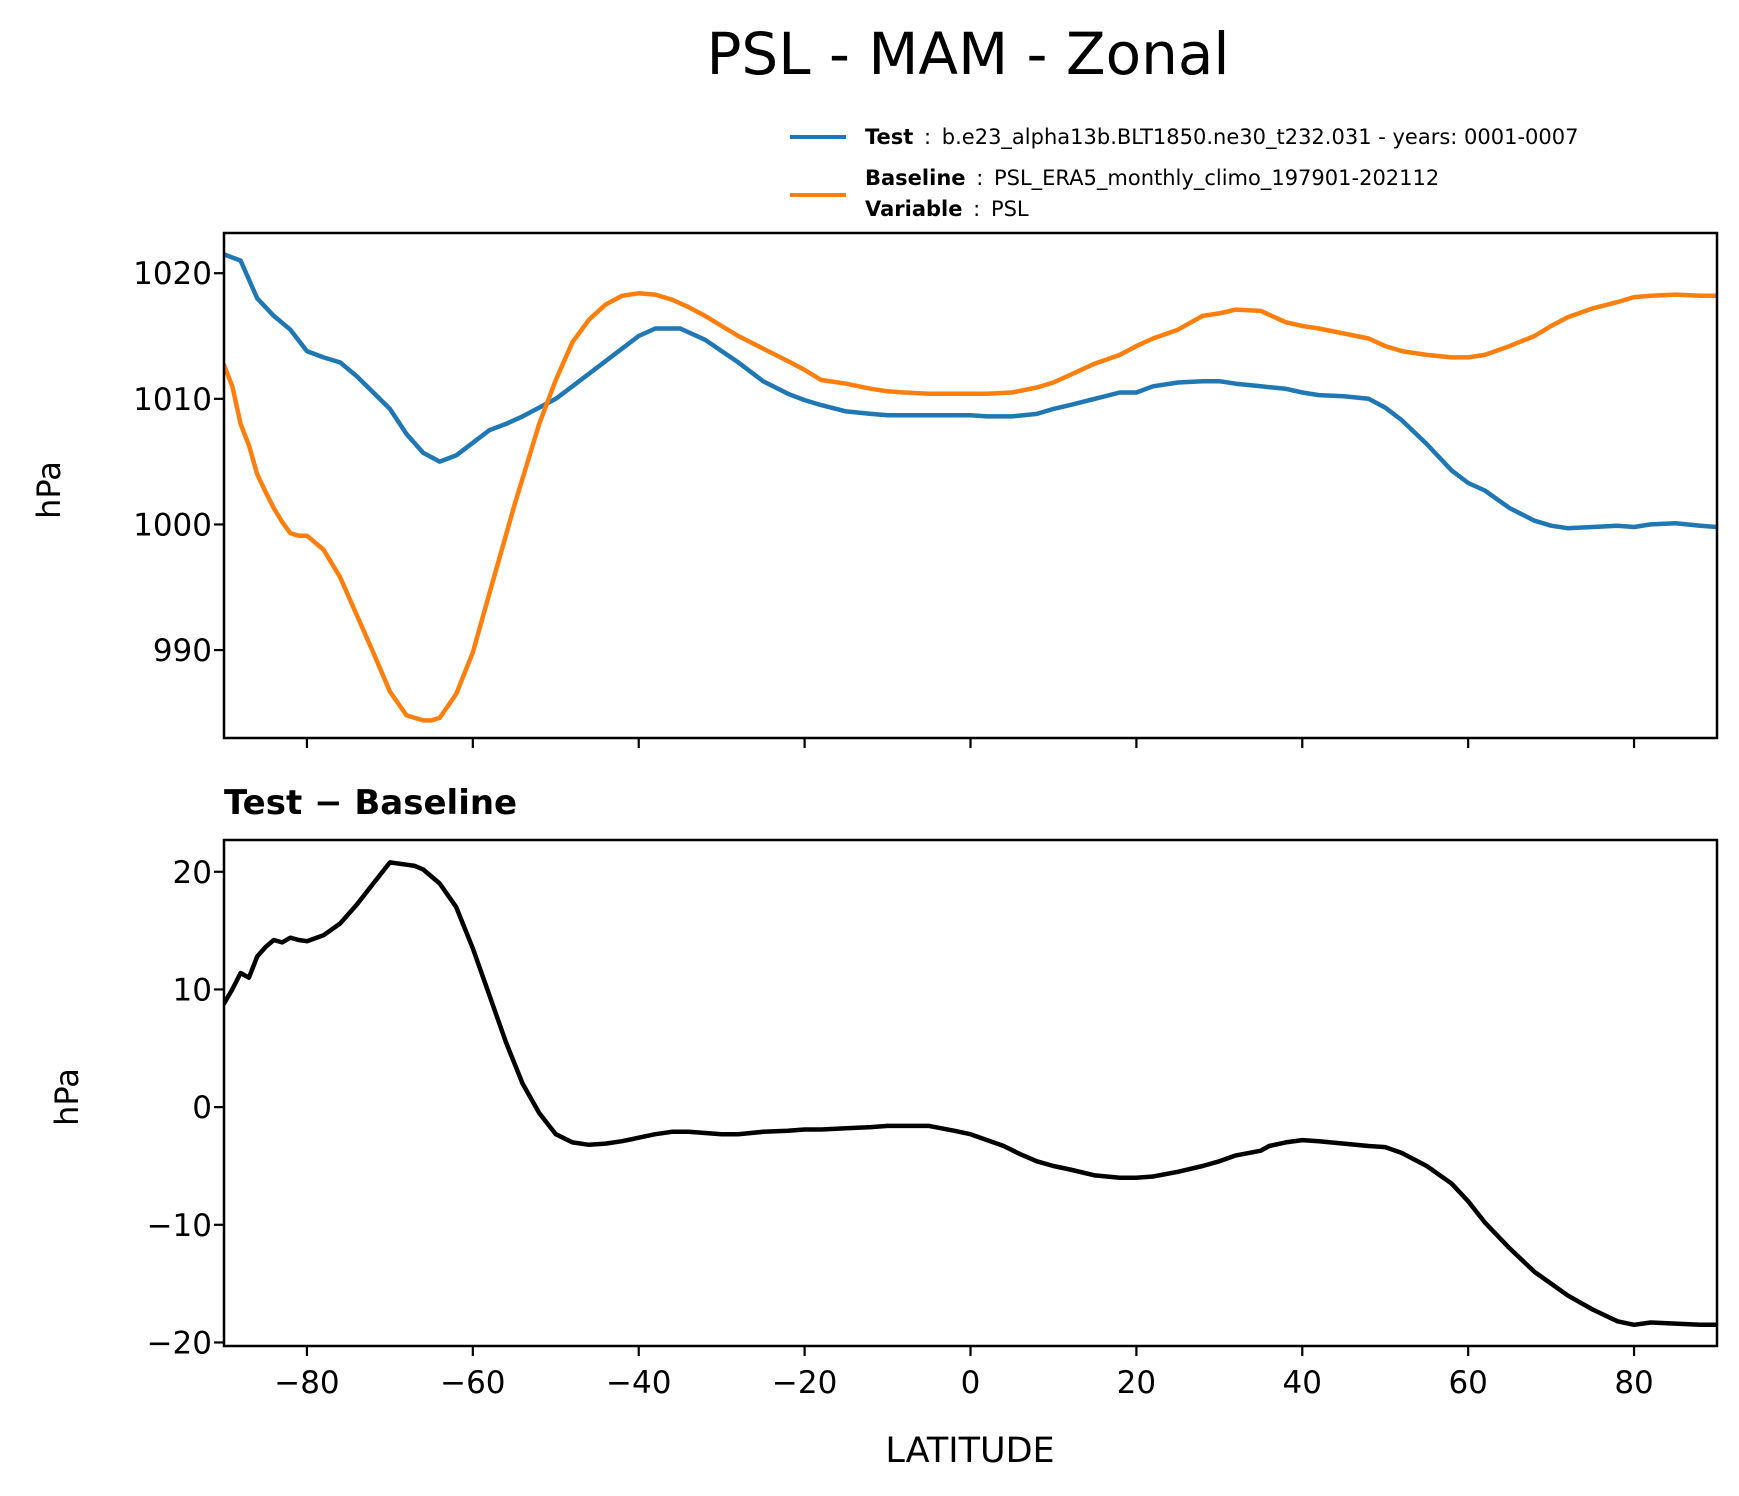 The width and height of the screenshot is (1739, 1496). Describe the element at coordinates (202, 1108) in the screenshot. I see `bottom-ytick-label: 0` at that location.